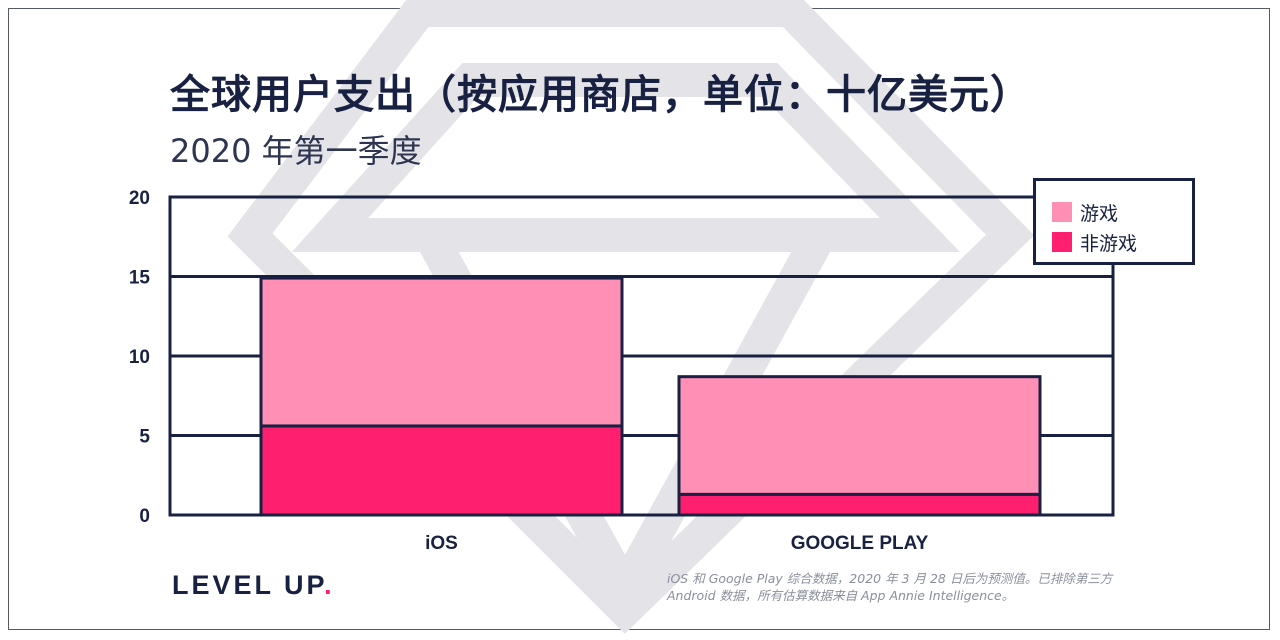 The image size is (1280, 640). What do you see at coordinates (441, 470) in the screenshot?
I see `bar-ios-nongame` at bounding box center [441, 470].